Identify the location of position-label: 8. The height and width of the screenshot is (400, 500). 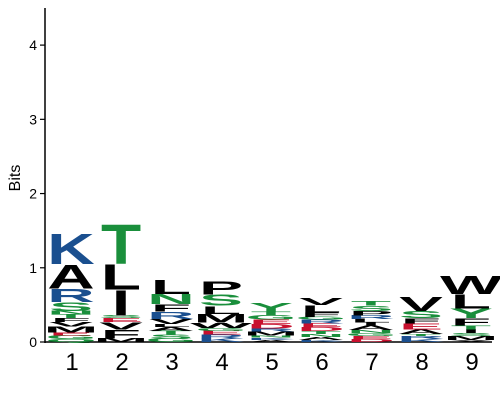
(421, 362).